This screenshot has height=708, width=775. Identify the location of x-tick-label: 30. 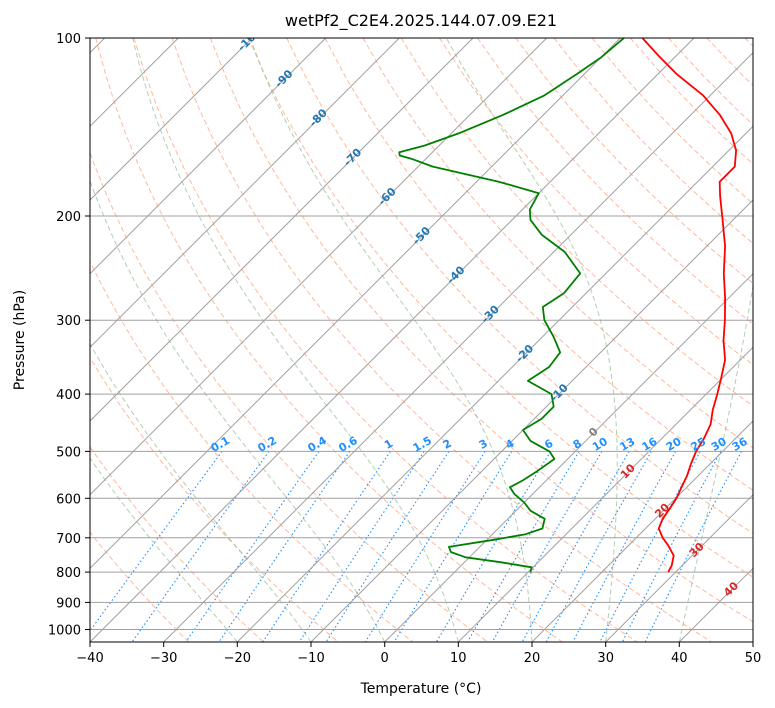
(605, 658).